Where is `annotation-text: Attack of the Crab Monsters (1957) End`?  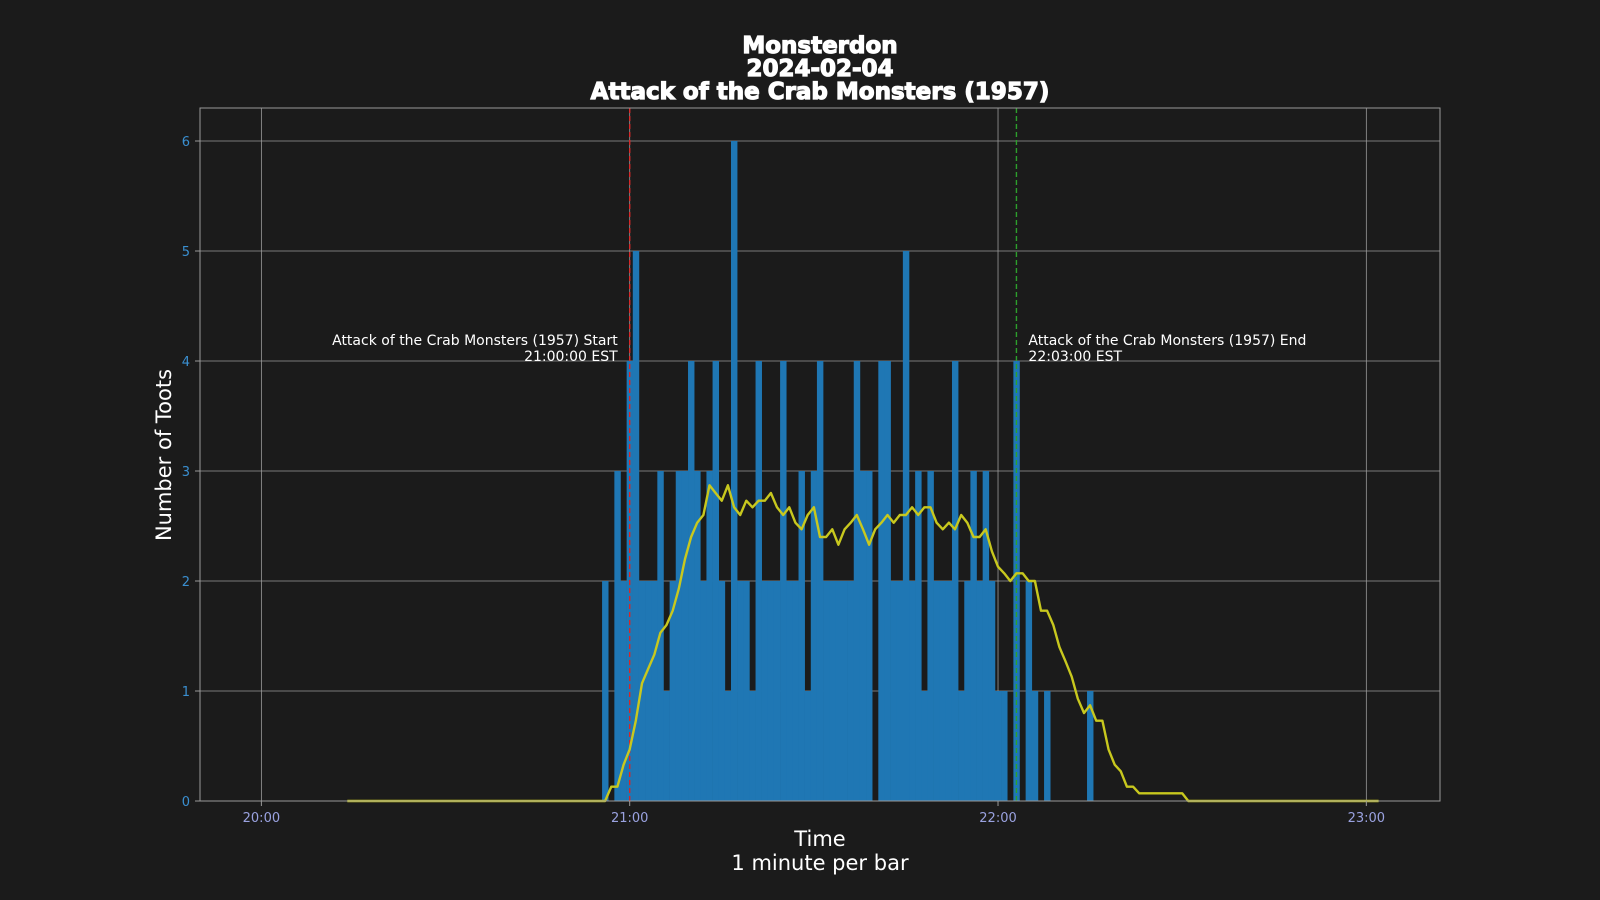 annotation-text: Attack of the Crab Monsters (1957) End is located at coordinates (1167, 341).